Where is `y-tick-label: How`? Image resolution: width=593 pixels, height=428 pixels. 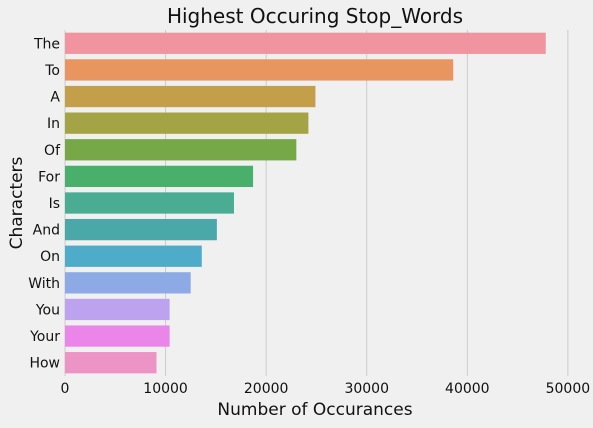 y-tick-label: How is located at coordinates (44, 364).